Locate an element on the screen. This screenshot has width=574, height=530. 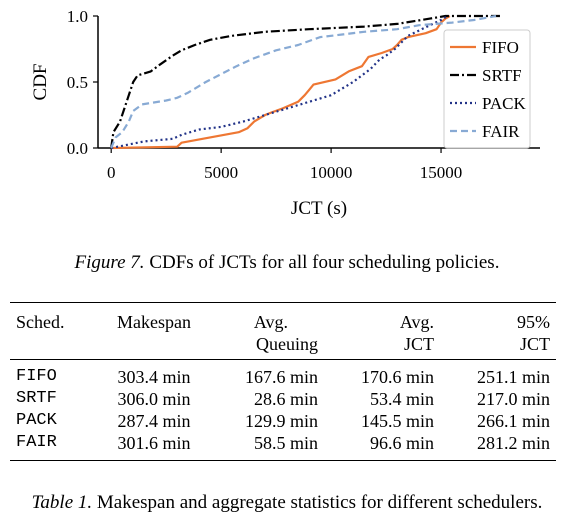
y-tick-label: 0.0 is located at coordinates (77, 148).